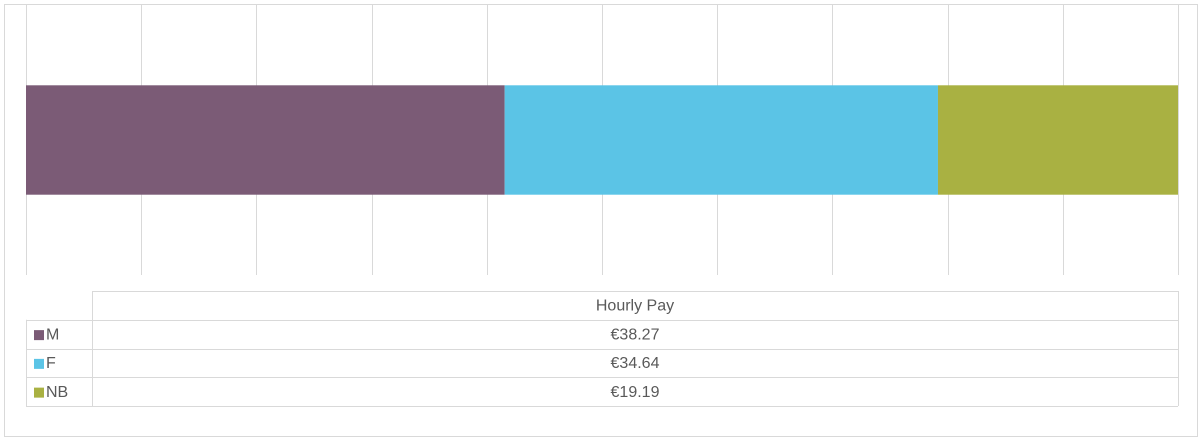  I want to click on legend-label: NB, so click(57, 392).